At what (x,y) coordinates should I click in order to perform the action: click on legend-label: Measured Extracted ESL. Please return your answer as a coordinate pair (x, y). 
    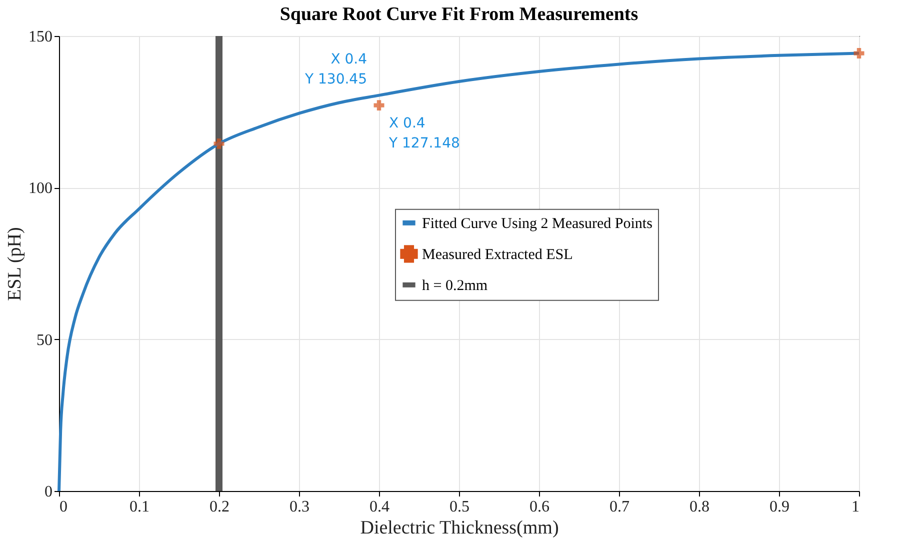
    Looking at the image, I should click on (497, 254).